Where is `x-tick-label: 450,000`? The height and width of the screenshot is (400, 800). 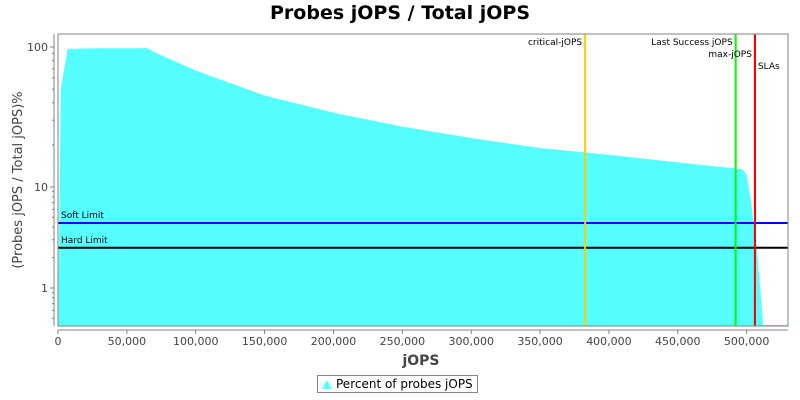
x-tick-label: 450,000 is located at coordinates (678, 341).